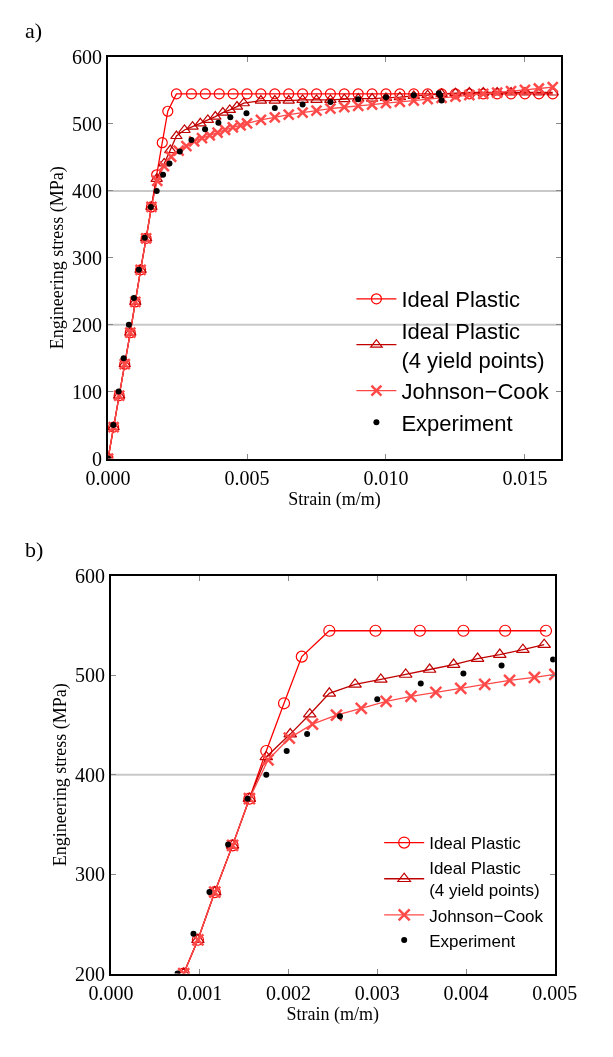 The height and width of the screenshot is (1057, 613). I want to click on x-tick-label: 0.010, so click(386, 477).